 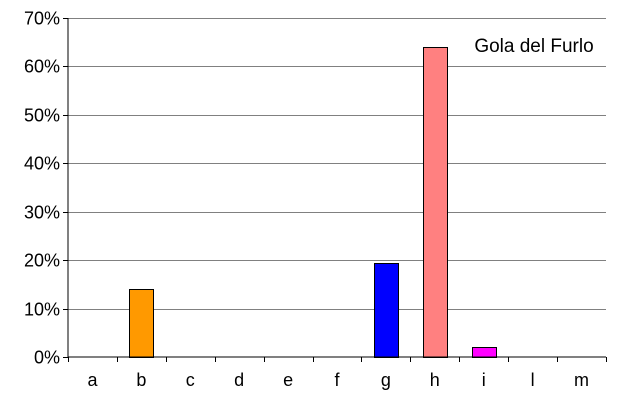 I want to click on x-tick-label: d, so click(x=239, y=380).